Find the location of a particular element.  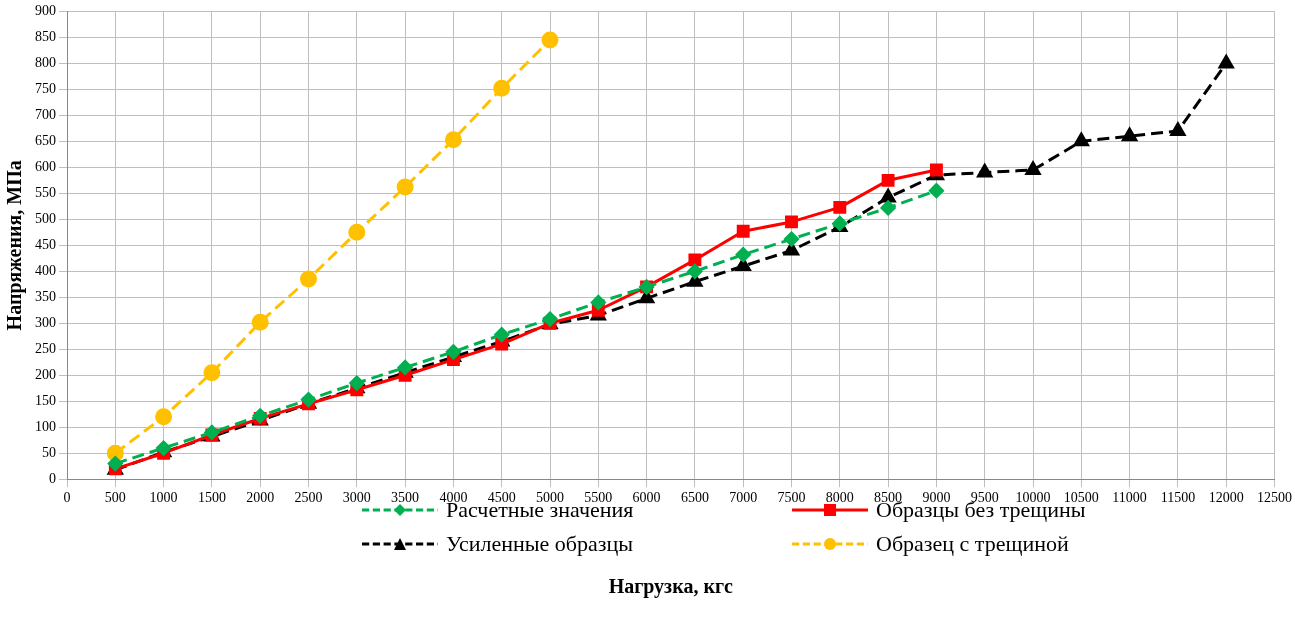

x-tick-label: 5000 is located at coordinates (550, 498).